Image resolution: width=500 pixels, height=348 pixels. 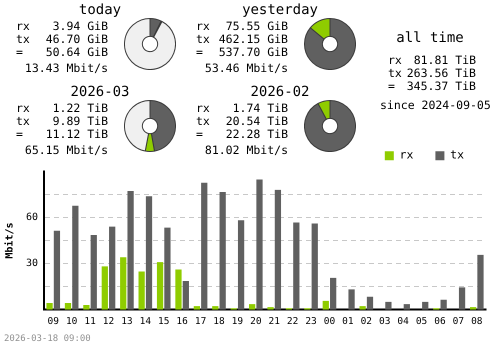 I want to click on chart-title: yesterday, so click(x=280, y=10).